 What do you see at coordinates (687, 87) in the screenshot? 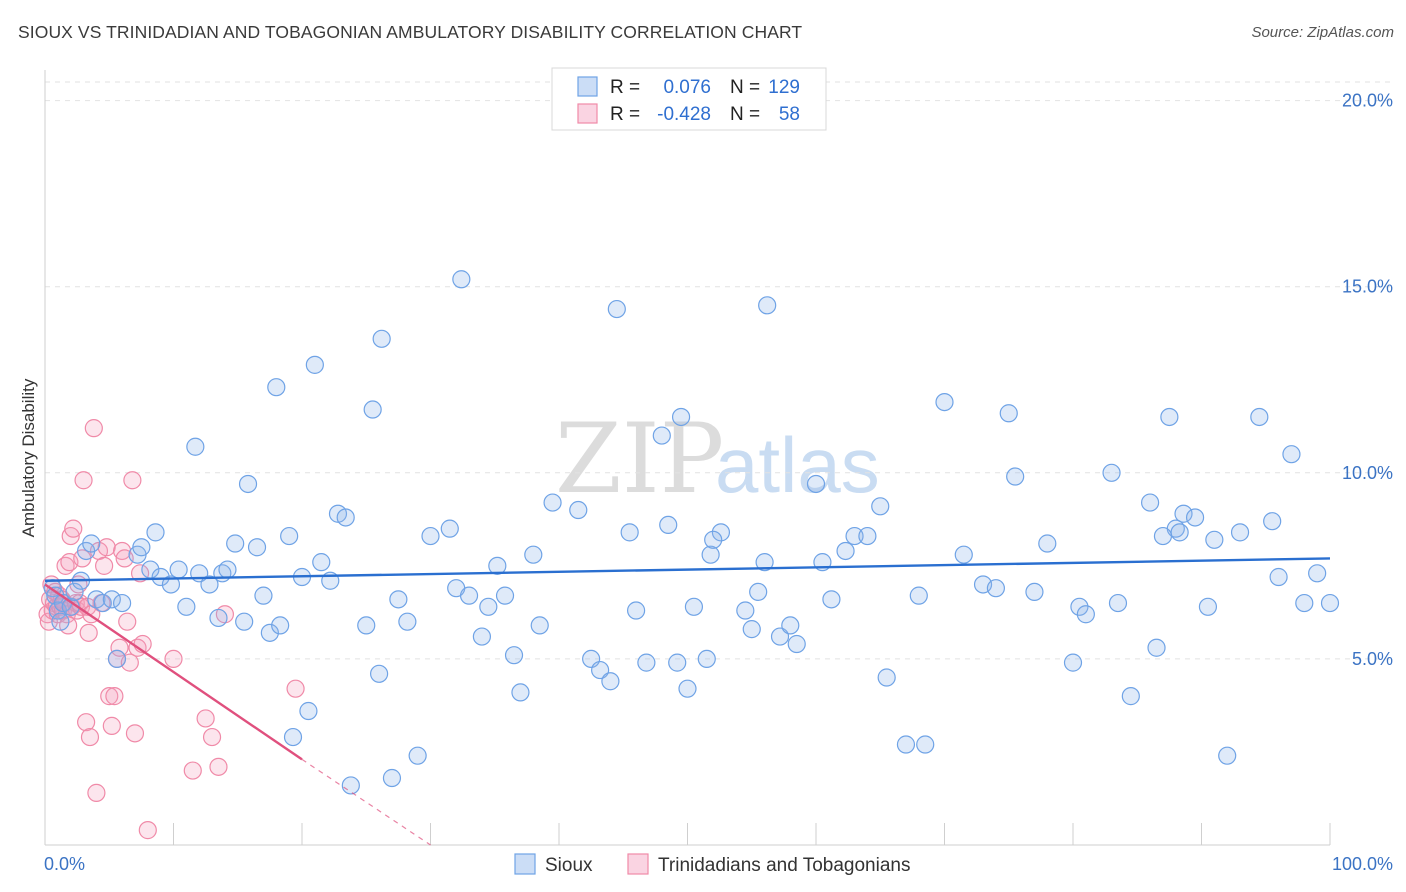
I see `stats-r-value-sioux: 0.076` at bounding box center [687, 87].